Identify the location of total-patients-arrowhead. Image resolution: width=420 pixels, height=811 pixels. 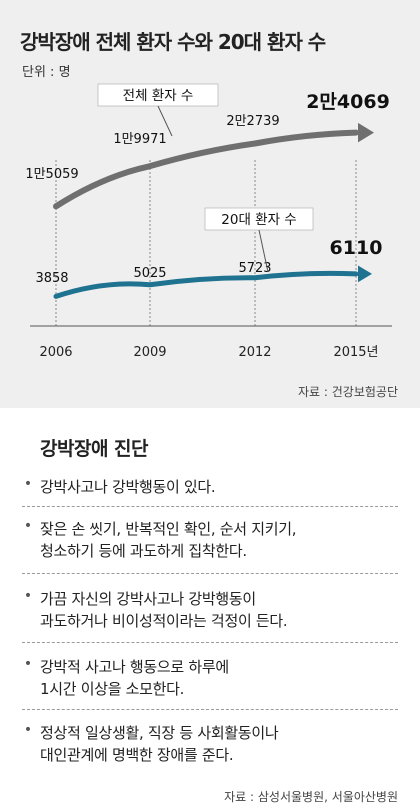
(366, 132).